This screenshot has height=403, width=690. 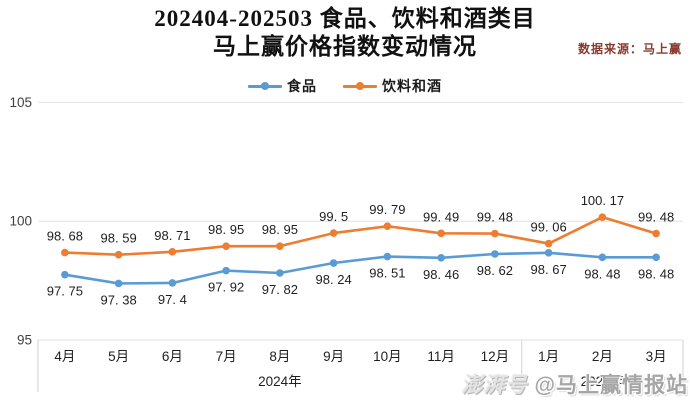 What do you see at coordinates (441, 356) in the screenshot?
I see `x-axis-month-label: 11月` at bounding box center [441, 356].